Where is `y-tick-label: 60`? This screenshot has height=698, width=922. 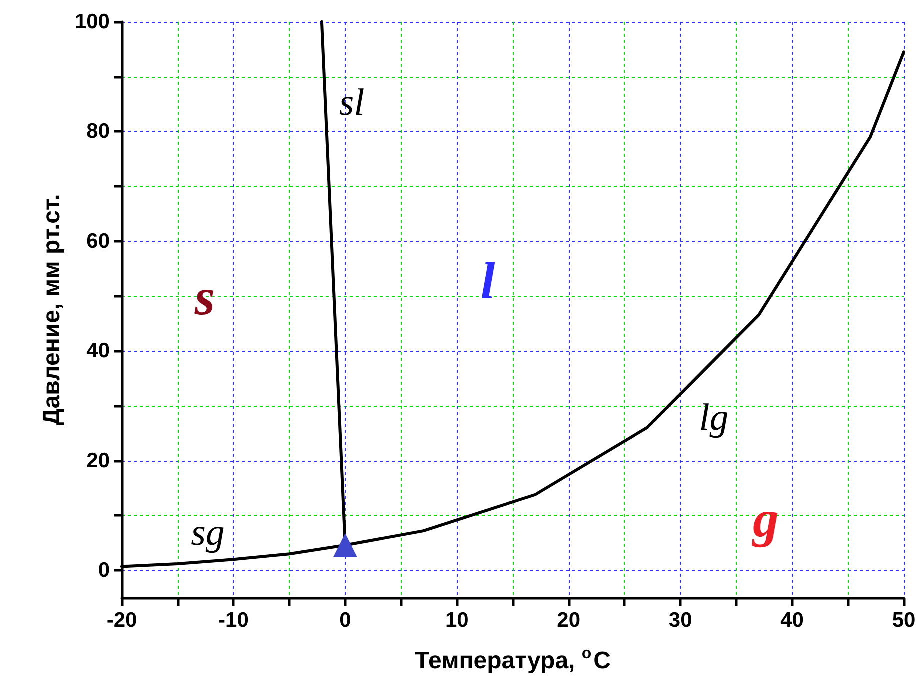 y-tick-label: 60 is located at coordinates (98, 241).